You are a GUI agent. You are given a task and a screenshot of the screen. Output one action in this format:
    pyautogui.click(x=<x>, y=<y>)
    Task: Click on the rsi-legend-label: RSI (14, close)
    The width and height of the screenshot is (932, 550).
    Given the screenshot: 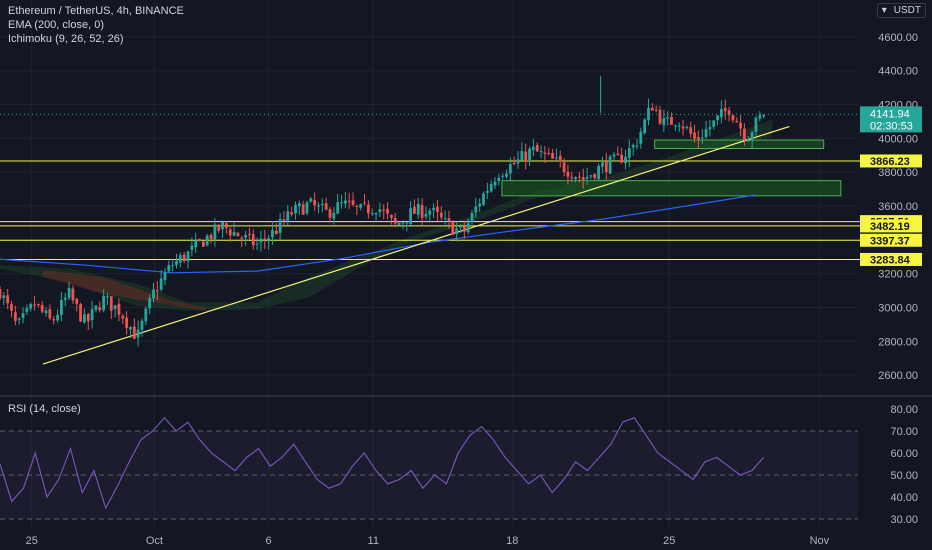 What is the action you would take?
    pyautogui.click(x=44, y=409)
    